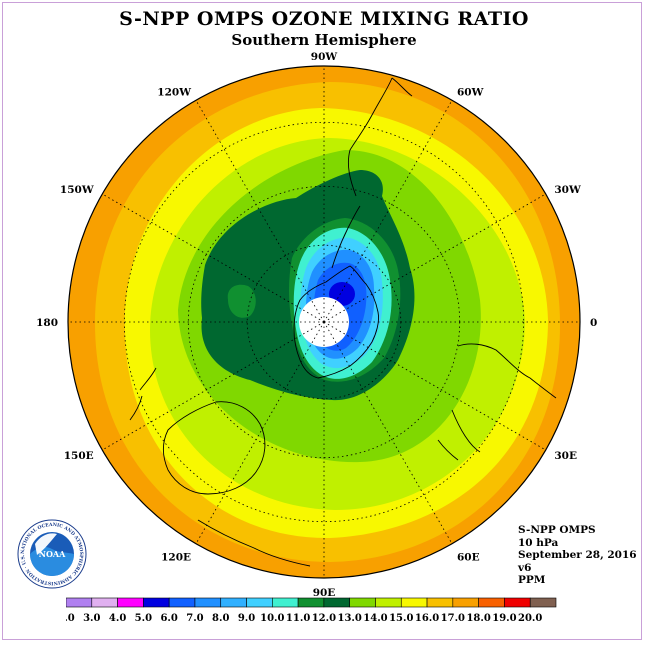 This screenshot has width=648, height=648. I want to click on colorbar-tick-label: 5.0, so click(143, 618).